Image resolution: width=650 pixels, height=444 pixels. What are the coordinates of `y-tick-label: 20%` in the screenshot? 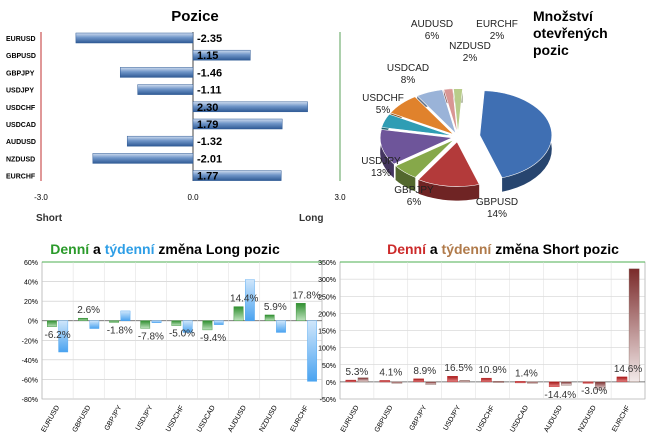 It's located at (31, 302).